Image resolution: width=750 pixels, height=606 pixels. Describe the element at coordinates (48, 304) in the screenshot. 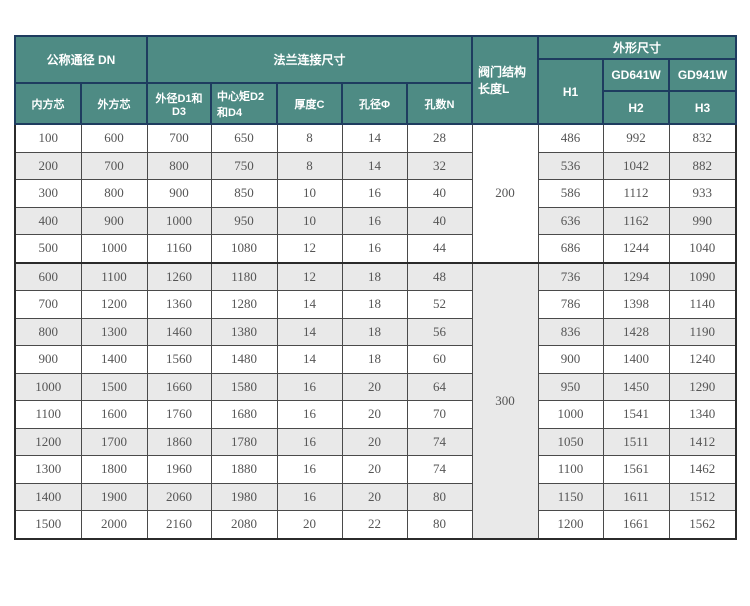

I see `dn-inner-cell: 700` at that location.